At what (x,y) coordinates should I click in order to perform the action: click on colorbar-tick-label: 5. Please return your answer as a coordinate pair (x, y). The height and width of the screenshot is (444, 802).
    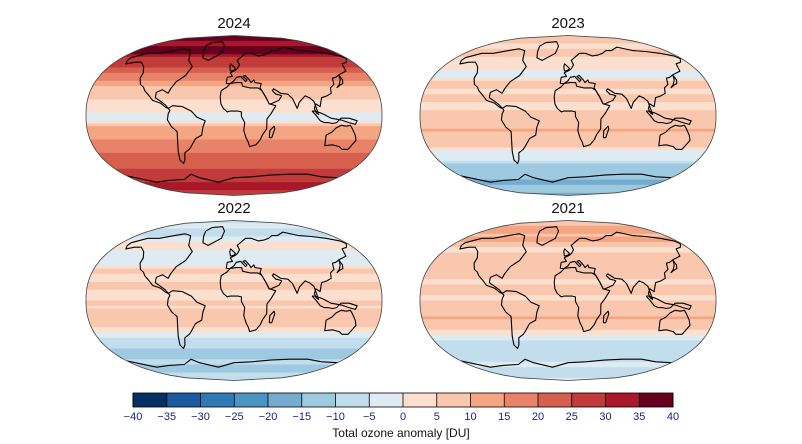
    Looking at the image, I should click on (437, 417).